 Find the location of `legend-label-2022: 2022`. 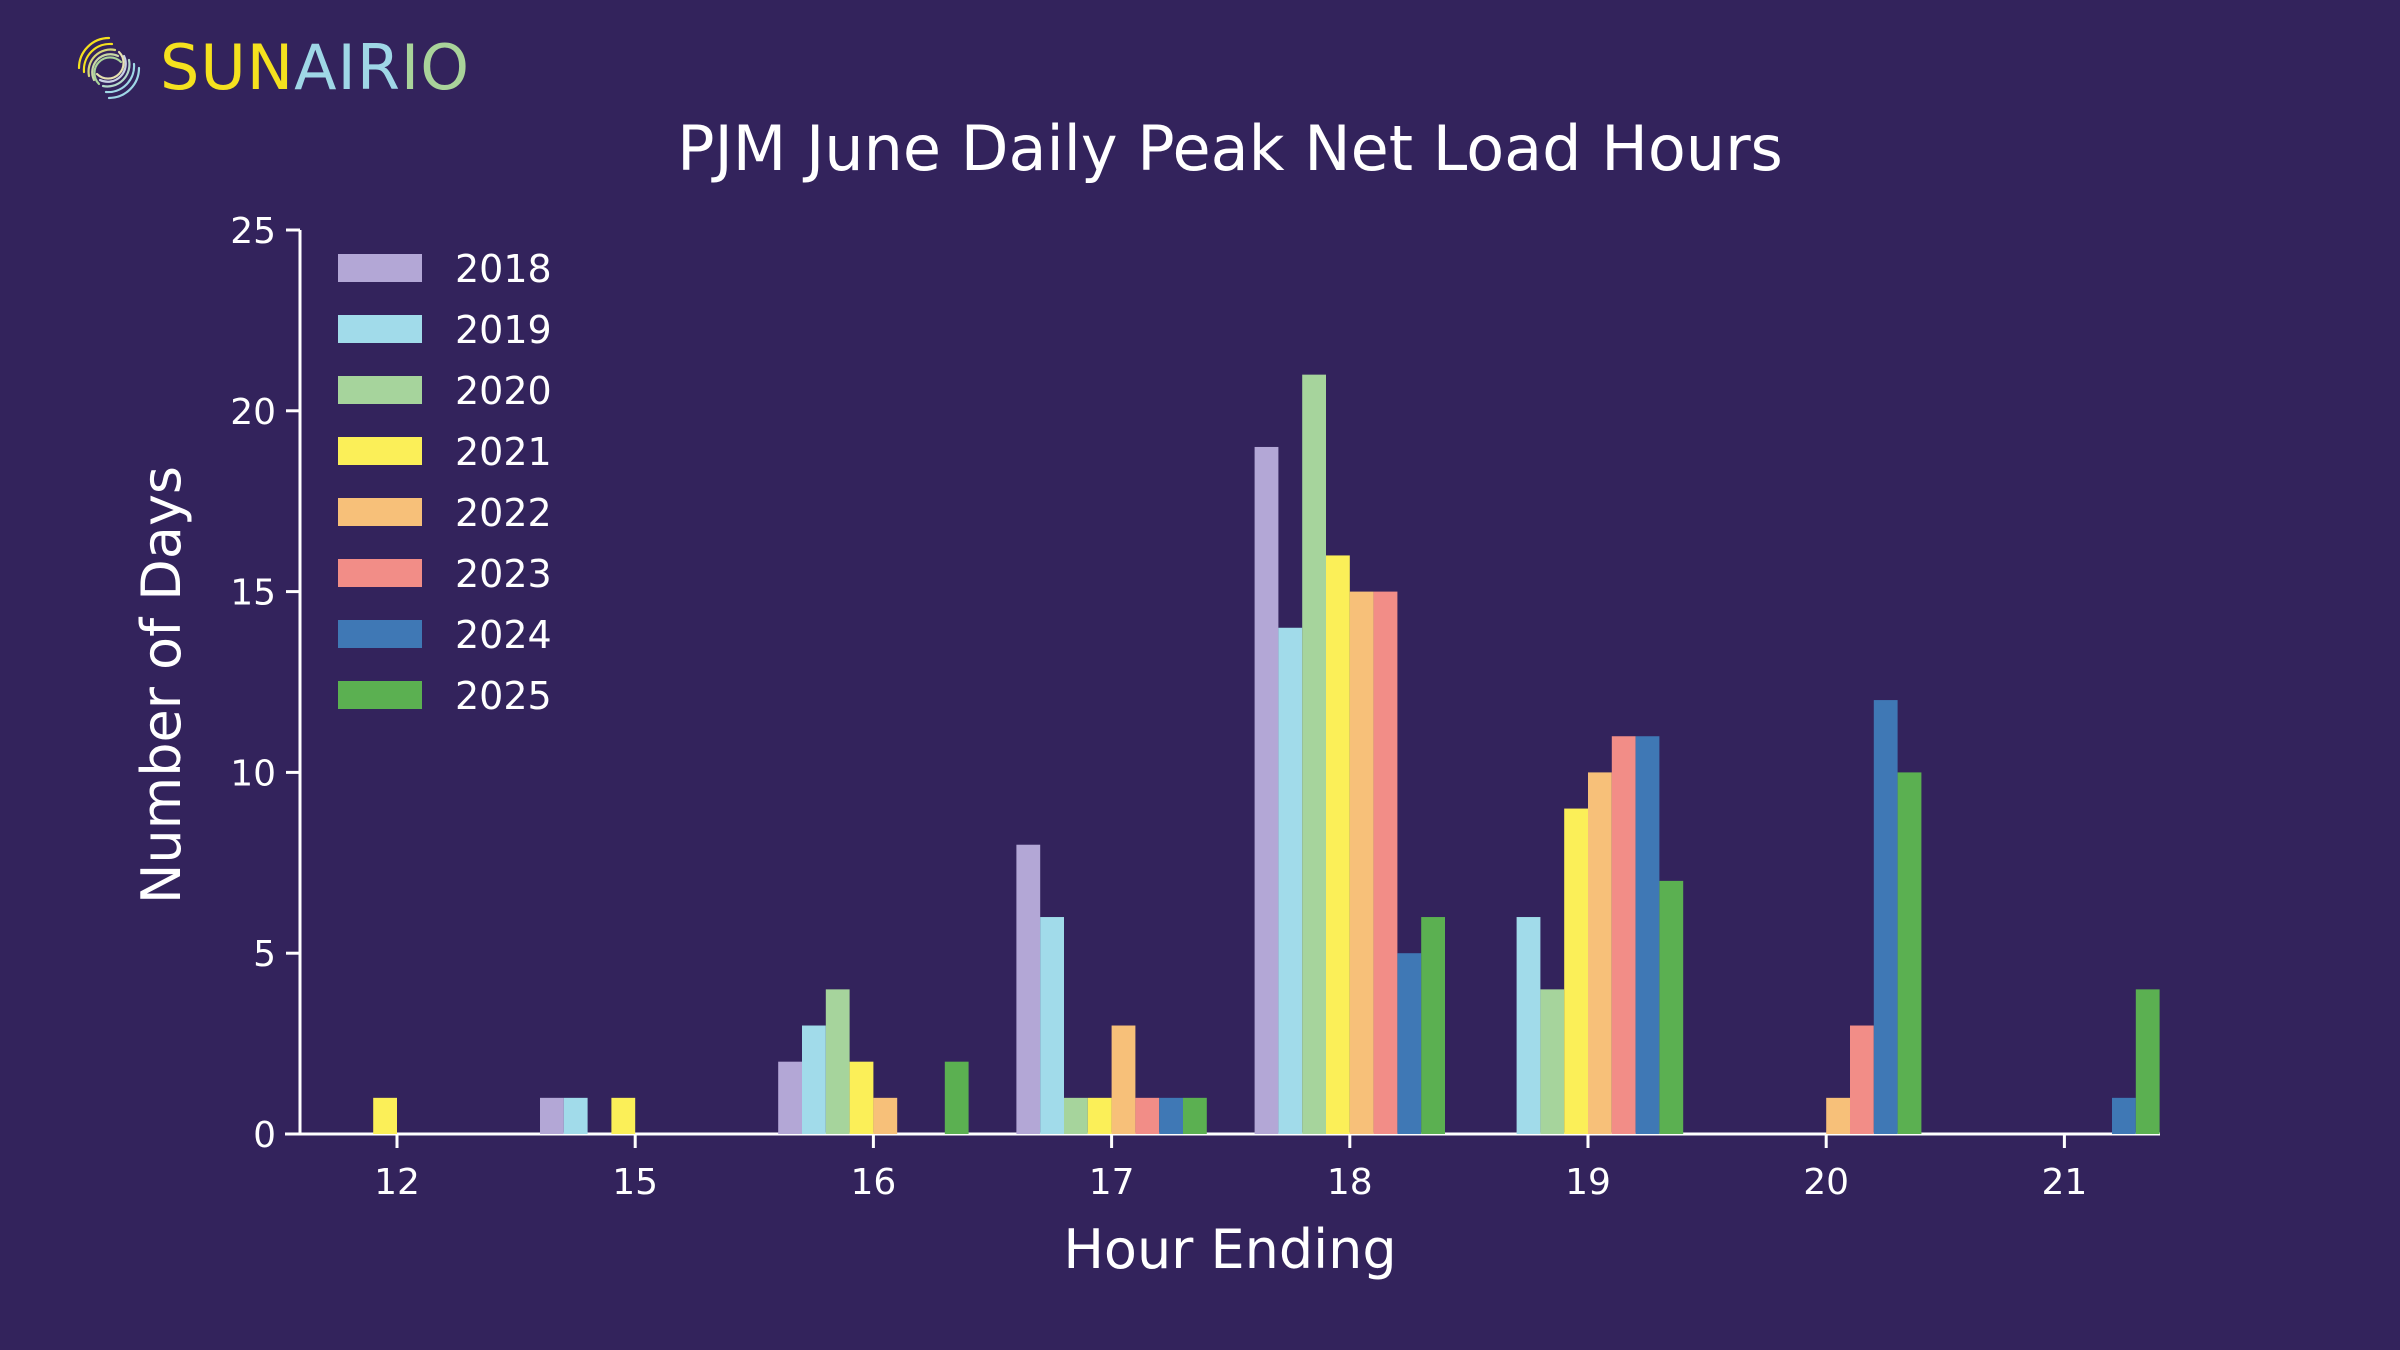

legend-label-2022: 2022 is located at coordinates (503, 513).